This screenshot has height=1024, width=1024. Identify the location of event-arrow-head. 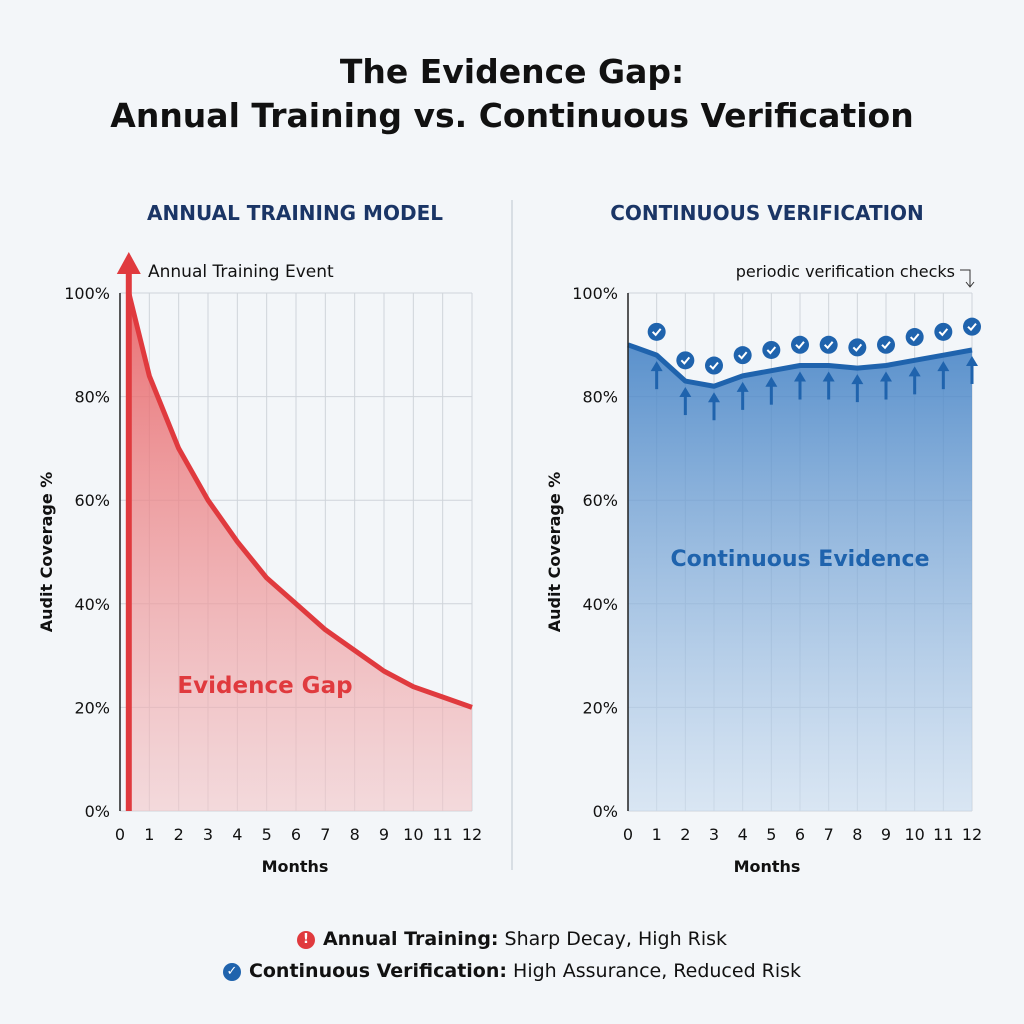
(128, 263).